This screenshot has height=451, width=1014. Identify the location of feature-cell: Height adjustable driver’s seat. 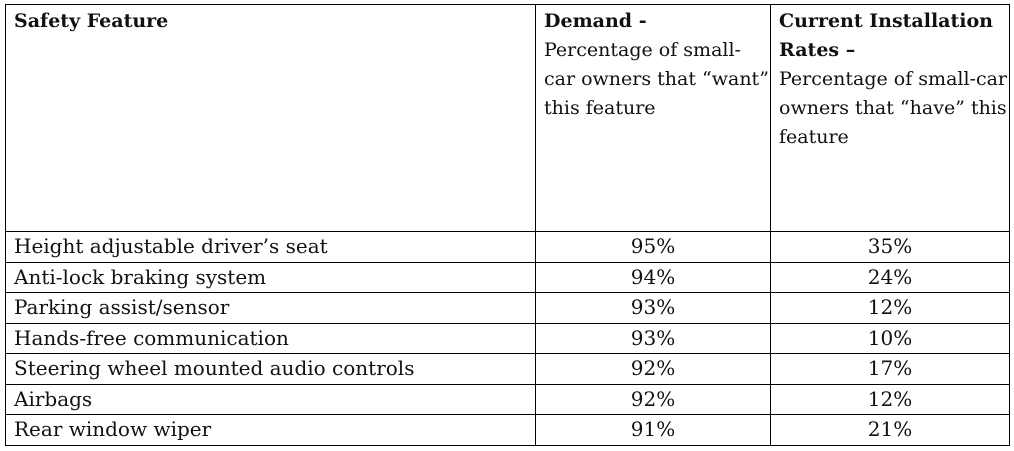
(270, 247).